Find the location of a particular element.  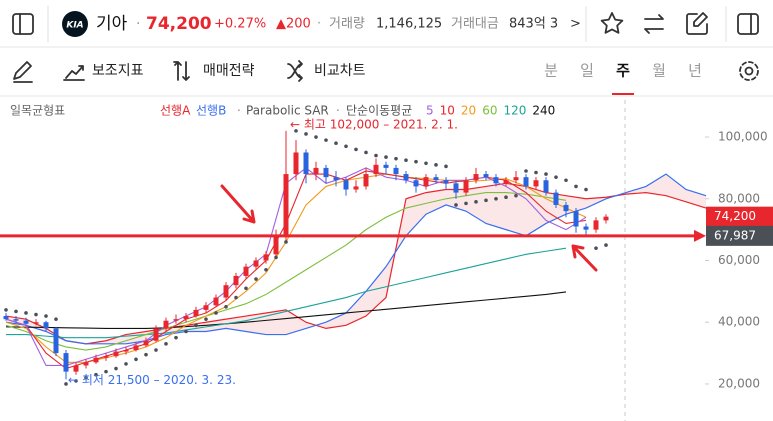

annotation: ← 최고 102,000 – 2021. 2. 1. is located at coordinates (374, 124).